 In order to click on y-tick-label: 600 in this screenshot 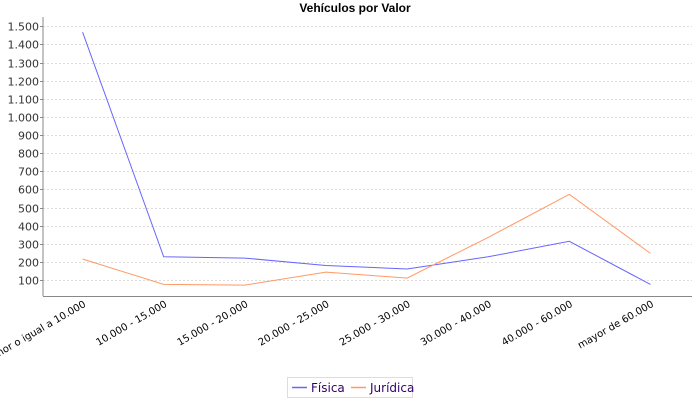, I will do `click(28, 190)`.